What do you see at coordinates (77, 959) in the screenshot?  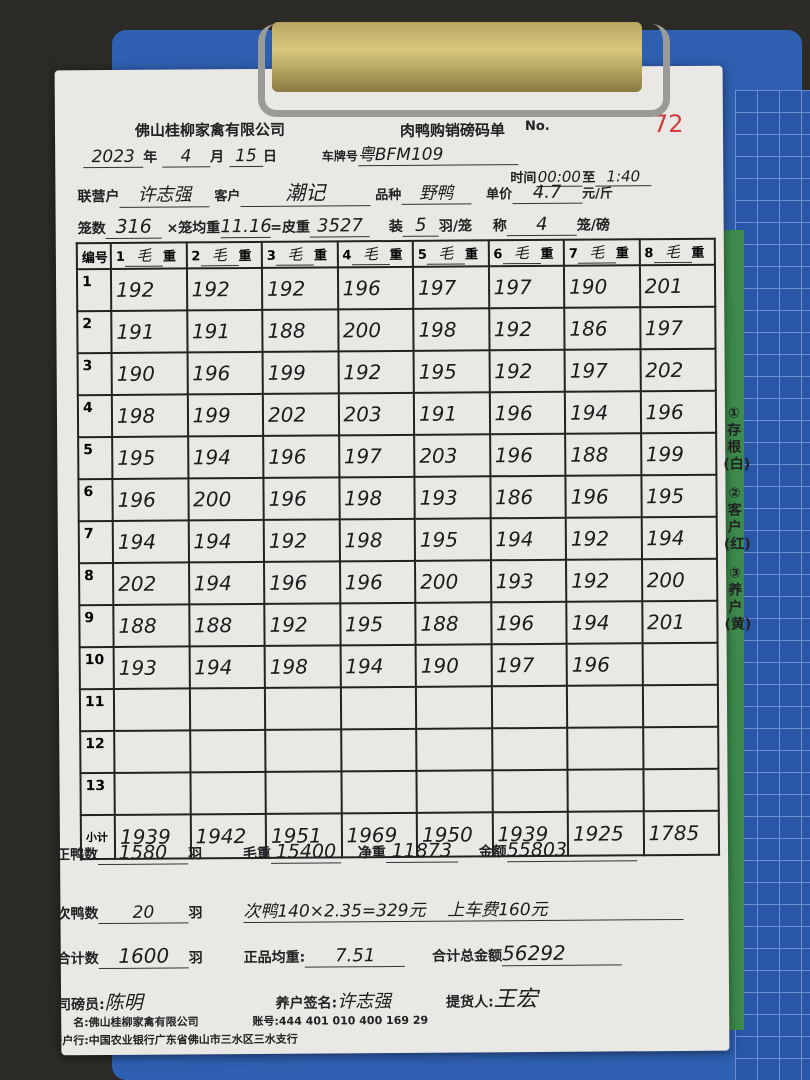 I see `total-label: 合计数` at bounding box center [77, 959].